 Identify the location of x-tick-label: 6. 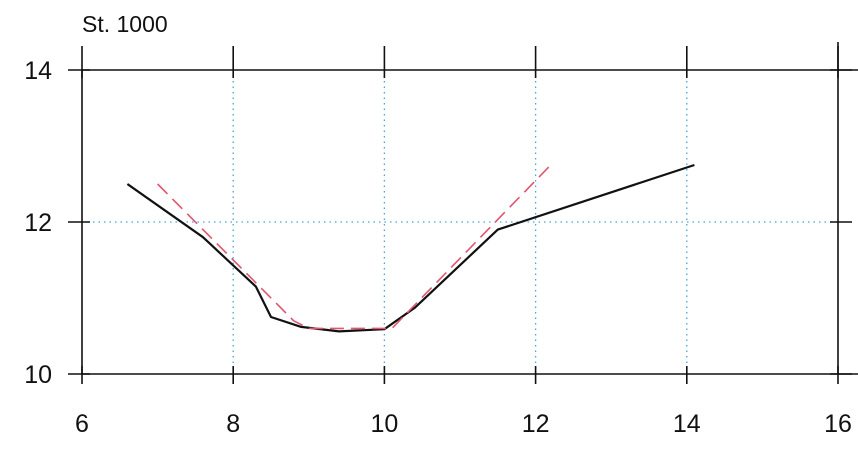
(82, 424).